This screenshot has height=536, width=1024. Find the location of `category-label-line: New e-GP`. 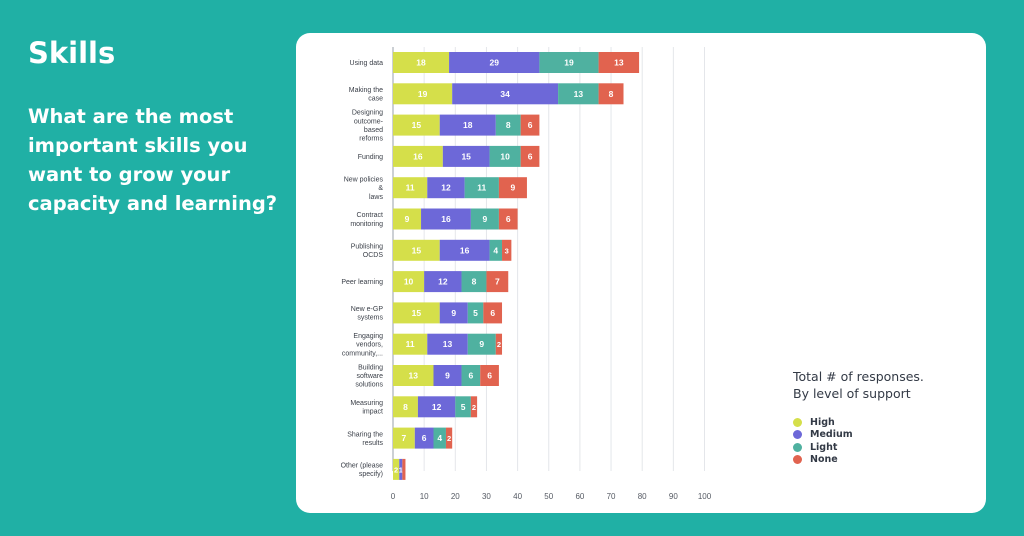

category-label-line: New e-GP is located at coordinates (367, 309).